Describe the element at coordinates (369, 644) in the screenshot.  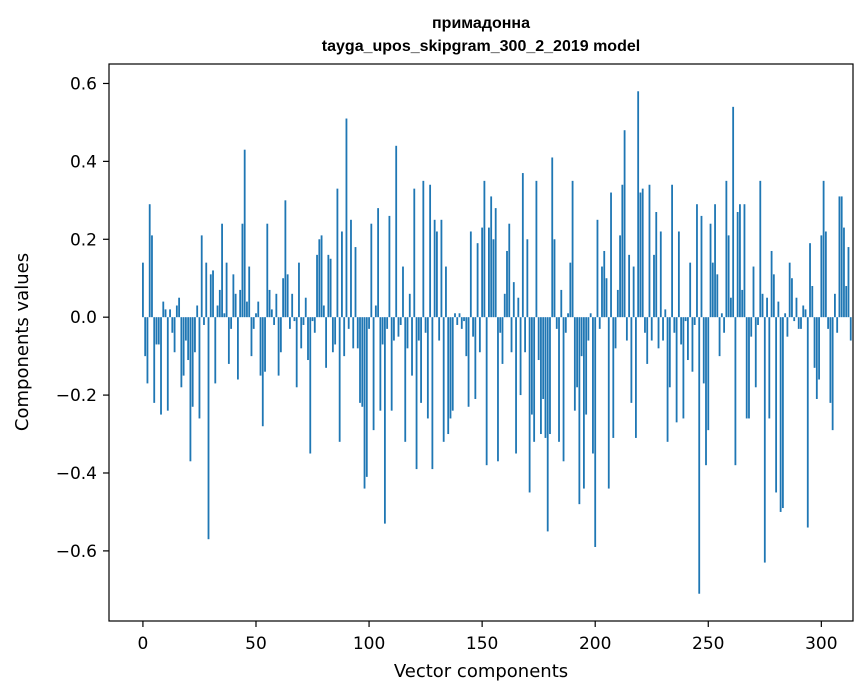
I see `x-tick-label: 100` at that location.